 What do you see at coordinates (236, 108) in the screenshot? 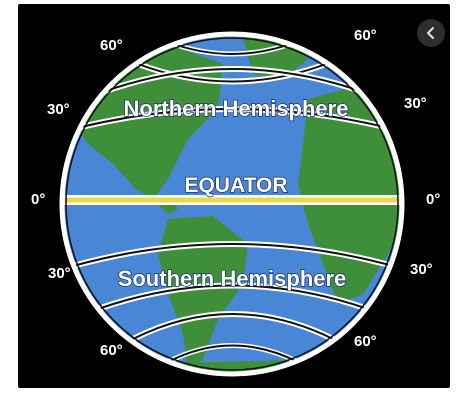
I see `northern-hemisphere-label: Northern Hemisphere` at bounding box center [236, 108].